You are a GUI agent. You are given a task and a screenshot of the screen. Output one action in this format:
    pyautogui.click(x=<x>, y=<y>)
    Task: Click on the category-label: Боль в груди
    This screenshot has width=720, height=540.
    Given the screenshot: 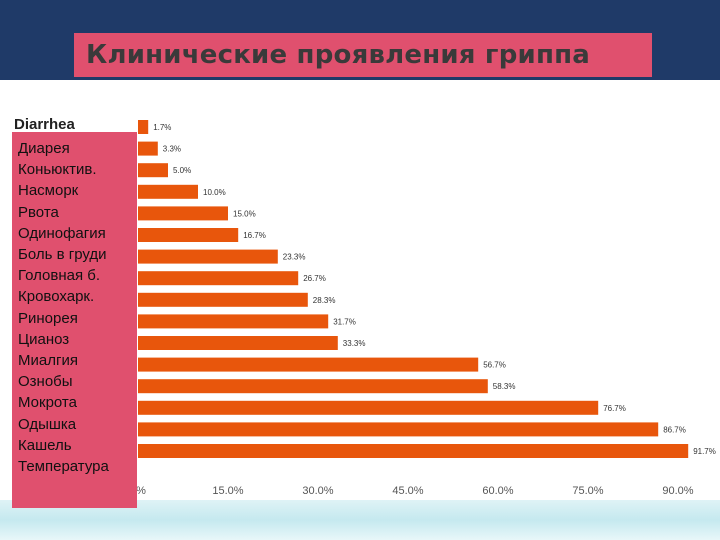 What is the action you would take?
    pyautogui.click(x=62, y=255)
    